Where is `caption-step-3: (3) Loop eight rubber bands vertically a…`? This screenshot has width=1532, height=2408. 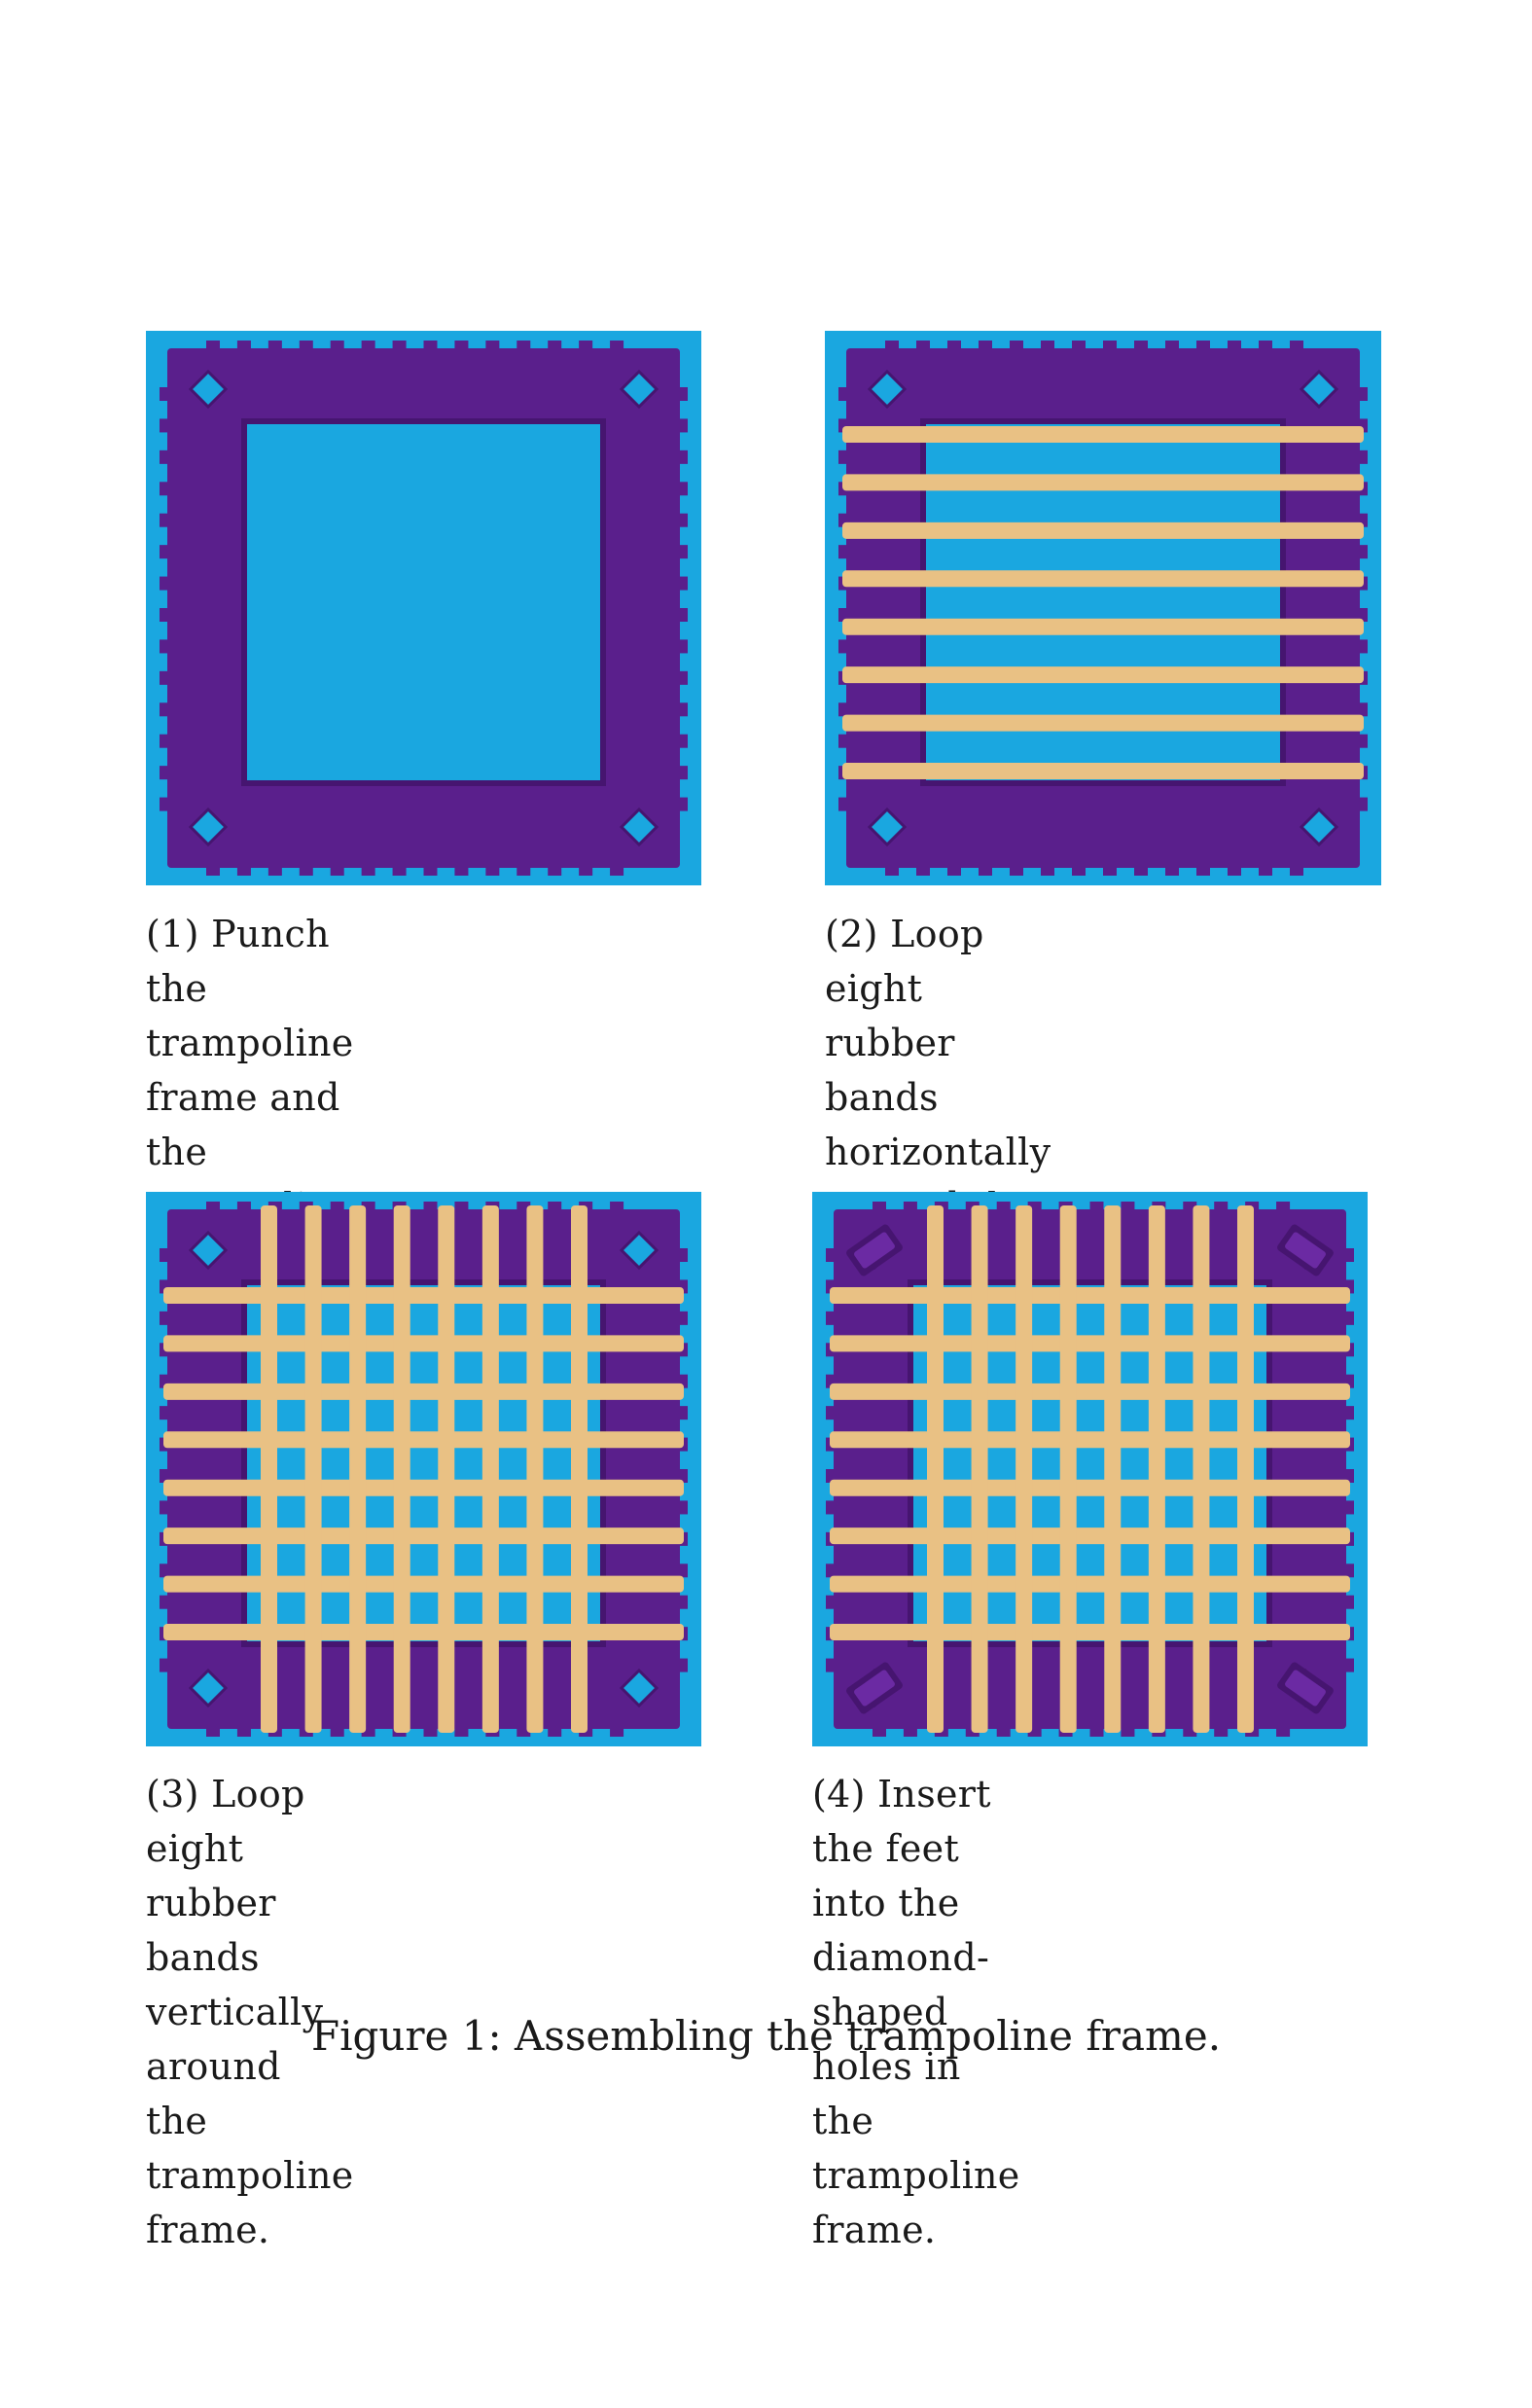
caption-step-3: (3) Loop eight rubber bands vertically a… is located at coordinates (250, 2012).